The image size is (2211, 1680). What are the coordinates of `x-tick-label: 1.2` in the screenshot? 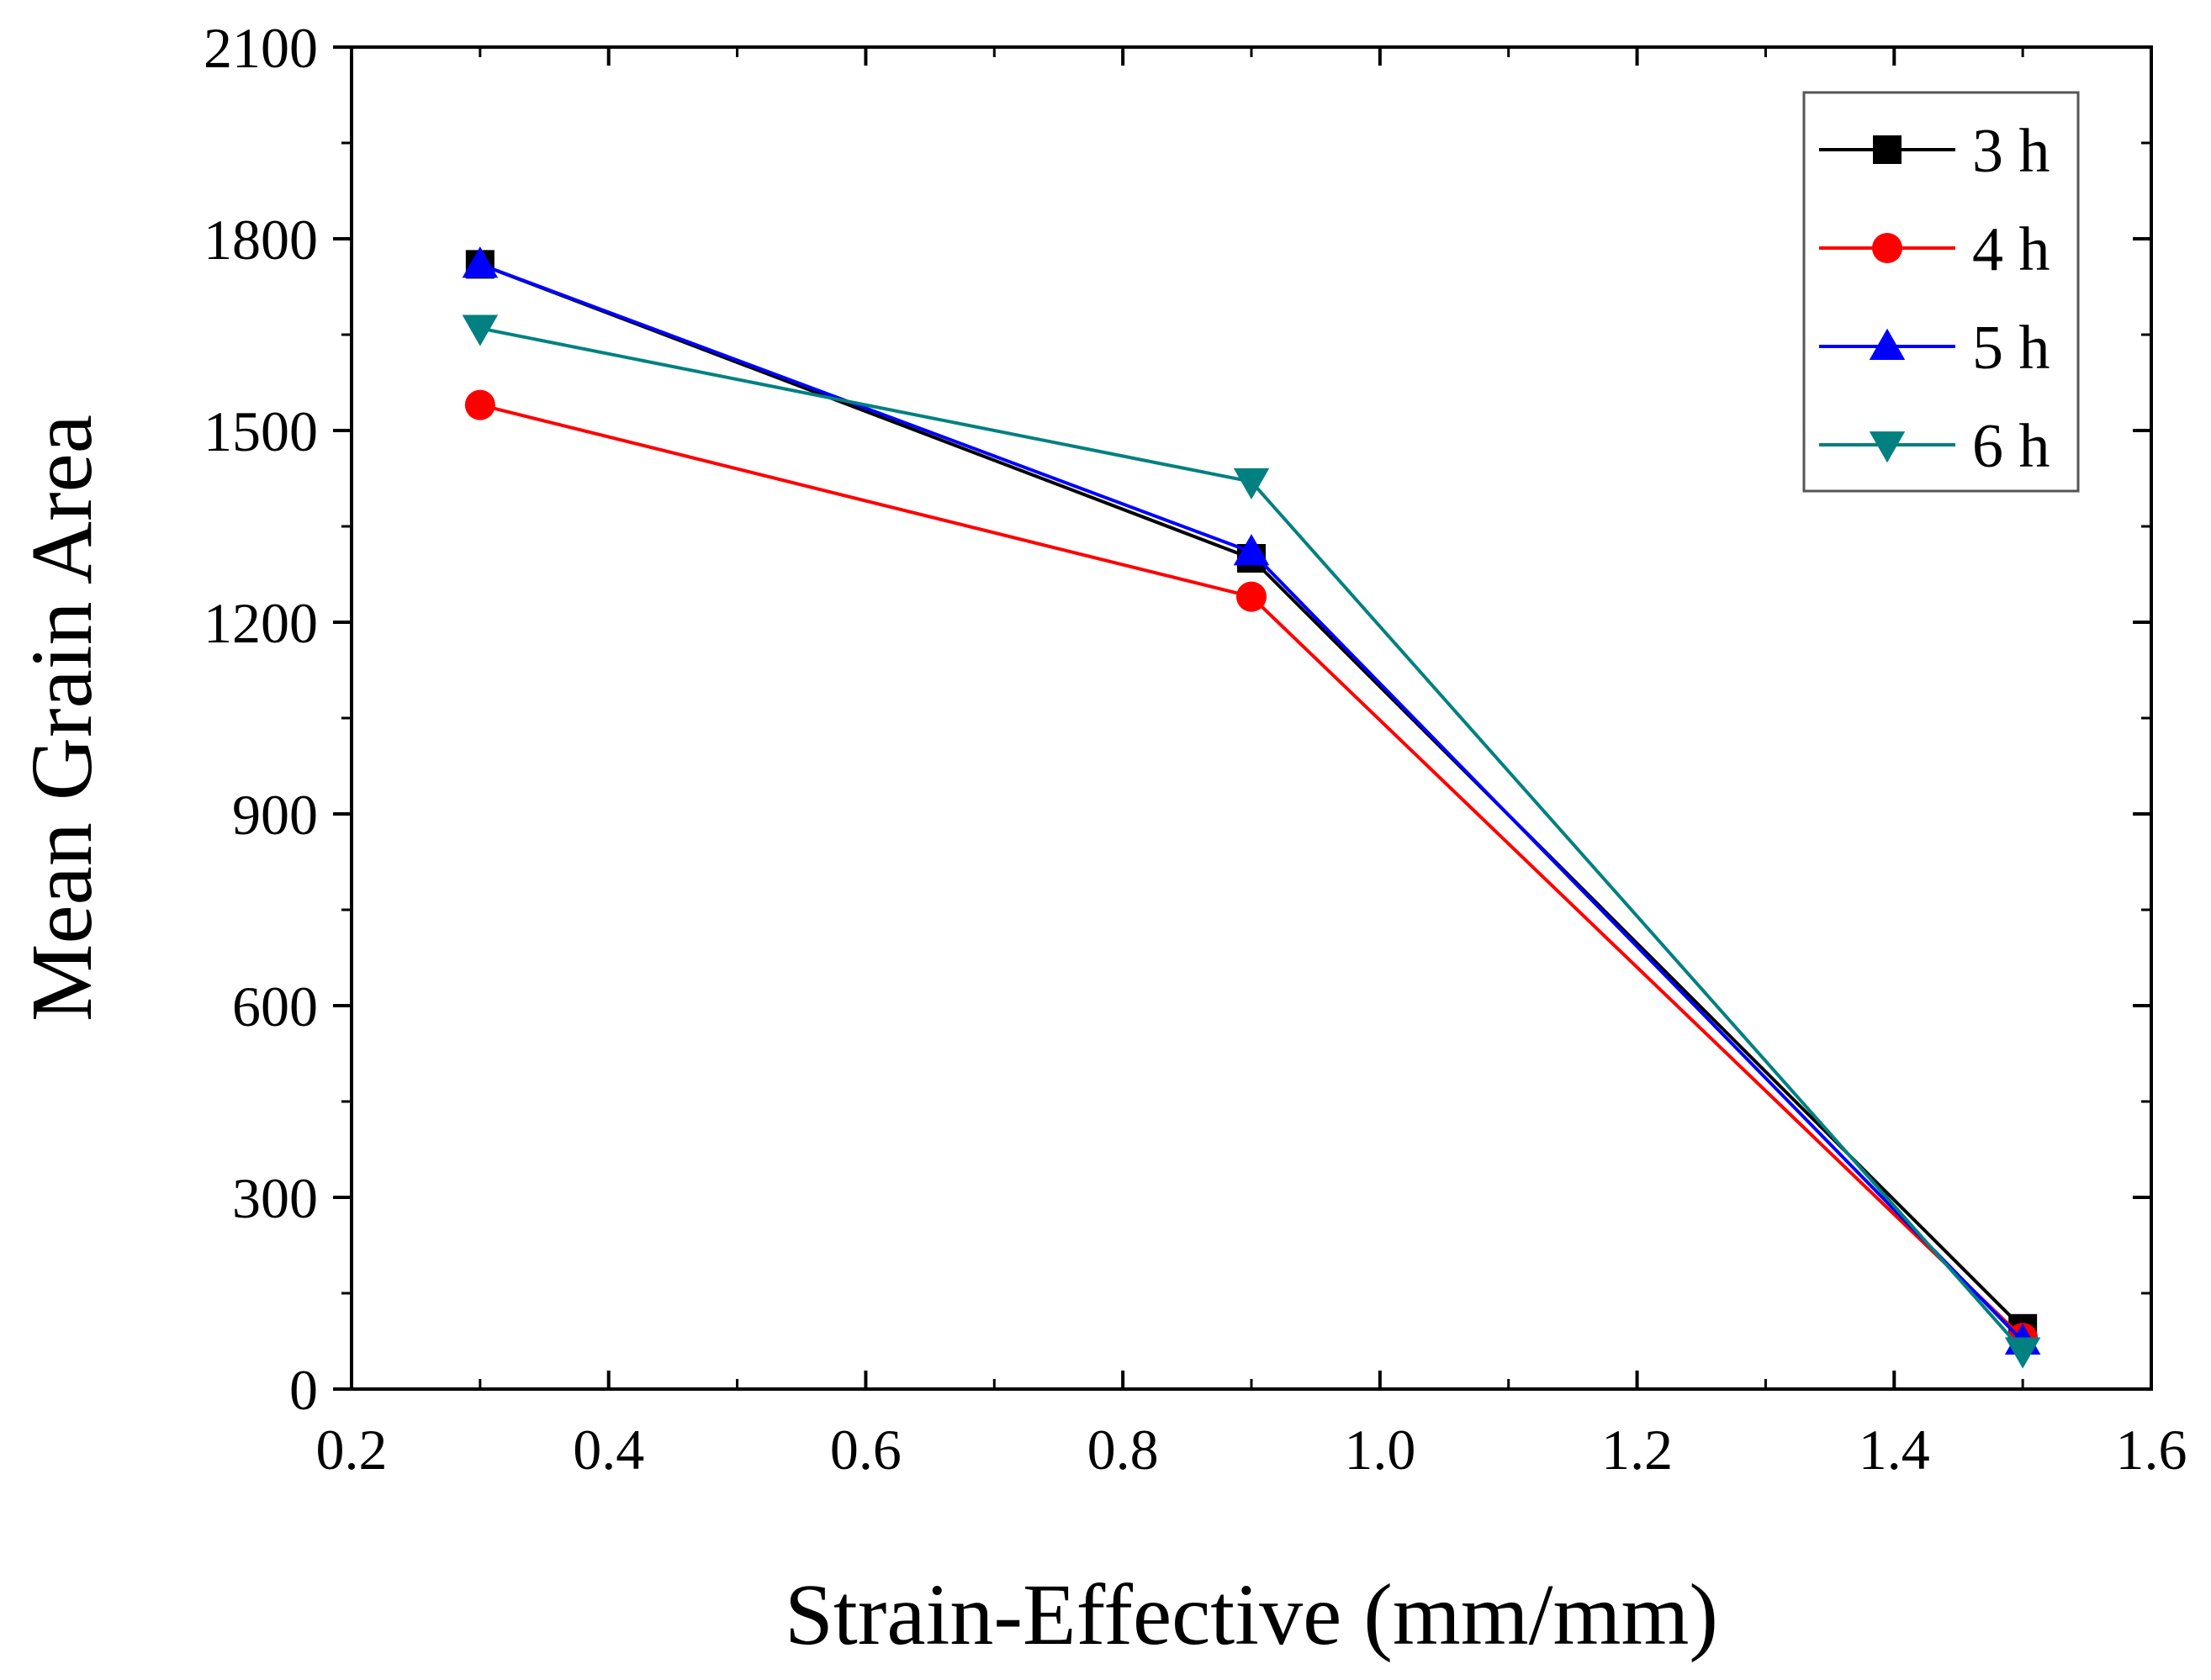 It's located at (1637, 1450).